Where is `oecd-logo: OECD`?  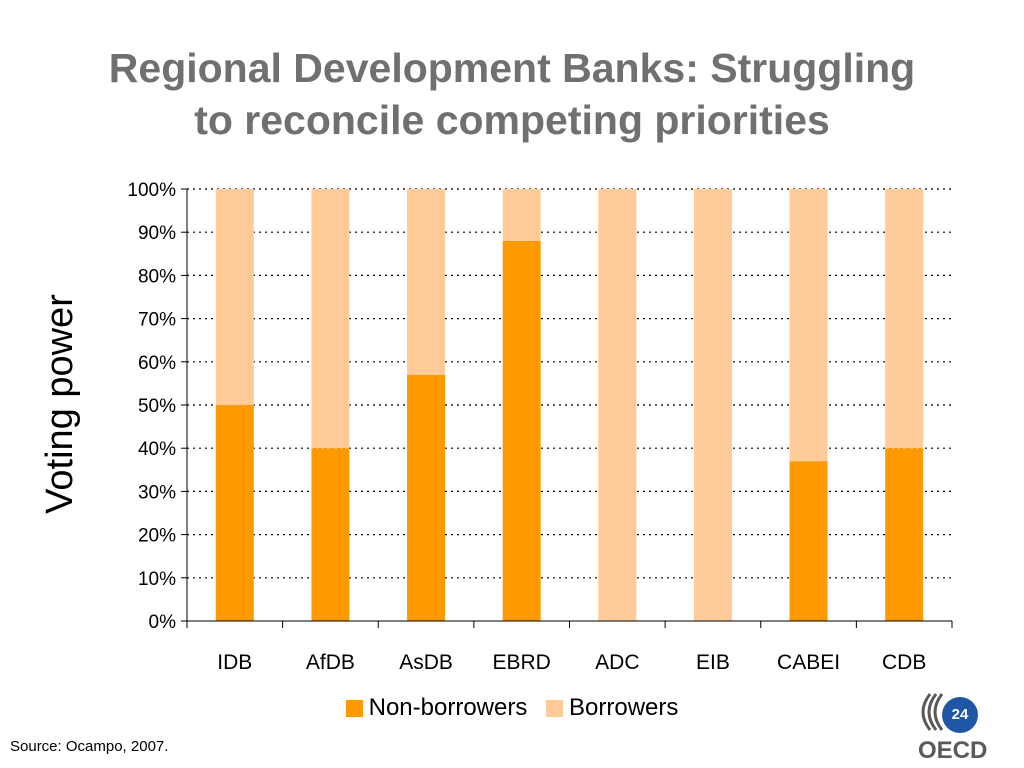 oecd-logo: OECD is located at coordinates (952, 727).